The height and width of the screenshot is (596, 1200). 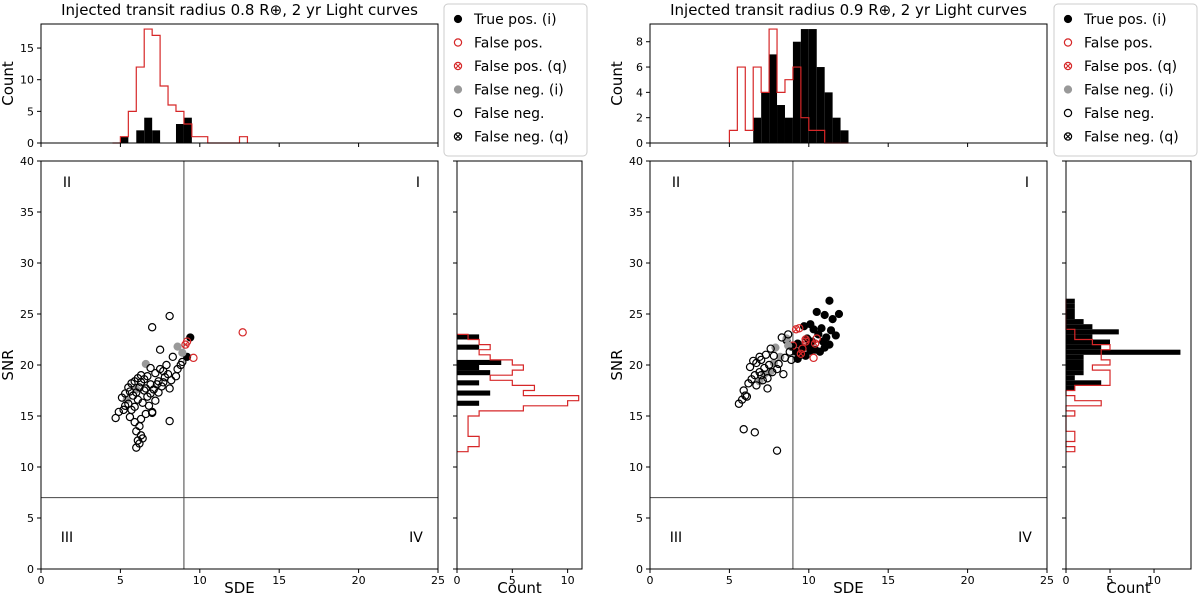 I want to click on y-tick-label: 10, so click(x=636, y=467).